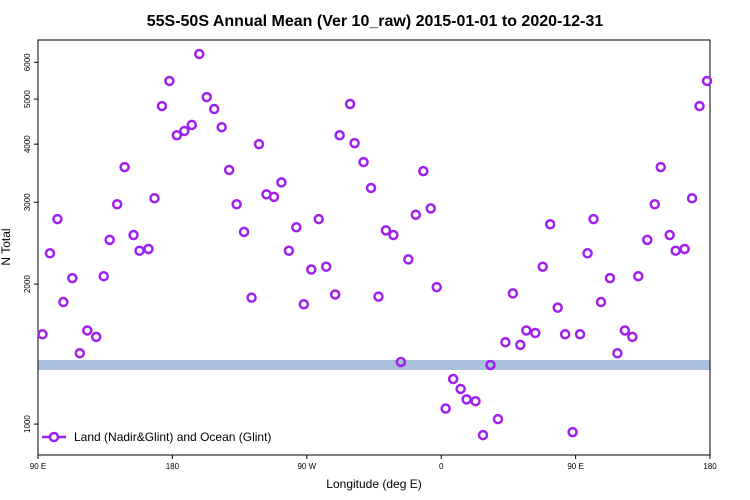 The height and width of the screenshot is (500, 750). I want to click on x-axis-label: Longitude (deg E), so click(373, 484).